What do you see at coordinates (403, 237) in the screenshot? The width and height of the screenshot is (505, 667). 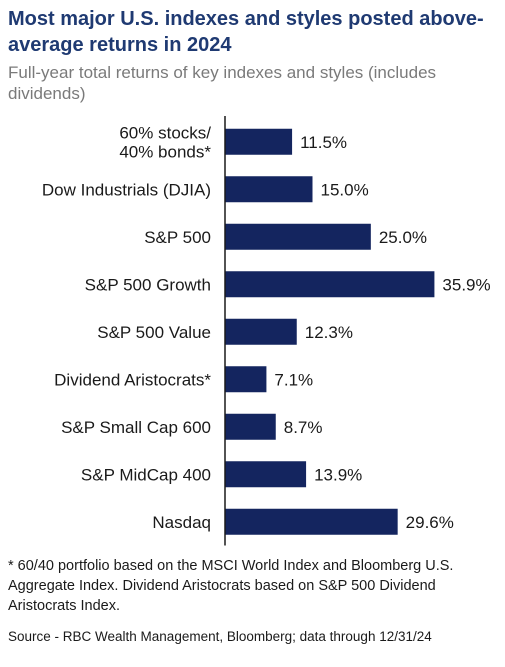 I see `data-label: 25.0%` at bounding box center [403, 237].